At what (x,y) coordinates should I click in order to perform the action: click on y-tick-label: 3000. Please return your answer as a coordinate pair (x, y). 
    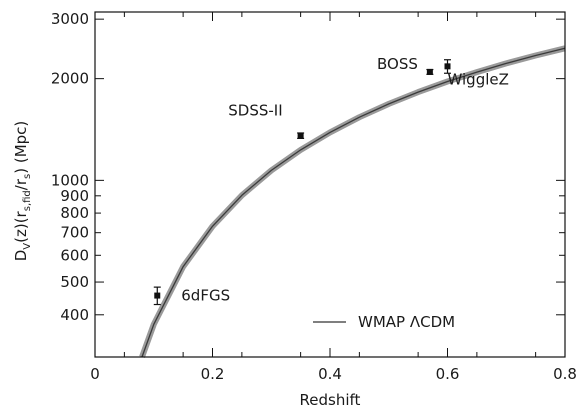
    Looking at the image, I should click on (70, 19).